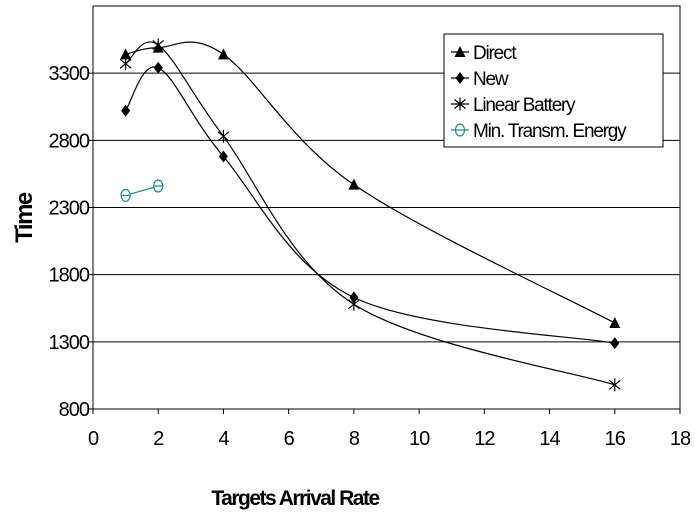 This screenshot has height=522, width=695. I want to click on legend-item: Linear Battery, so click(514, 105).